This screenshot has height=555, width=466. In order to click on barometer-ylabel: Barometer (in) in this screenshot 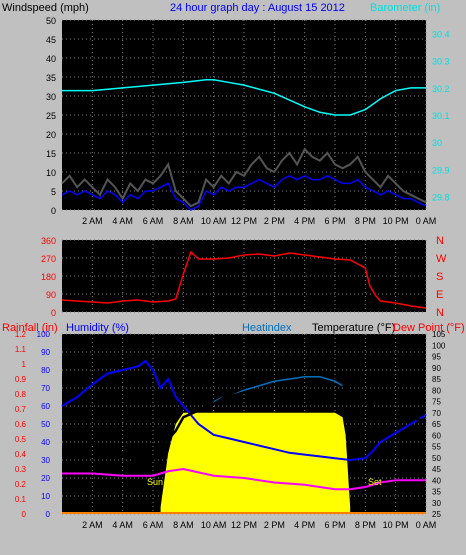, I will do `click(405, 8)`.